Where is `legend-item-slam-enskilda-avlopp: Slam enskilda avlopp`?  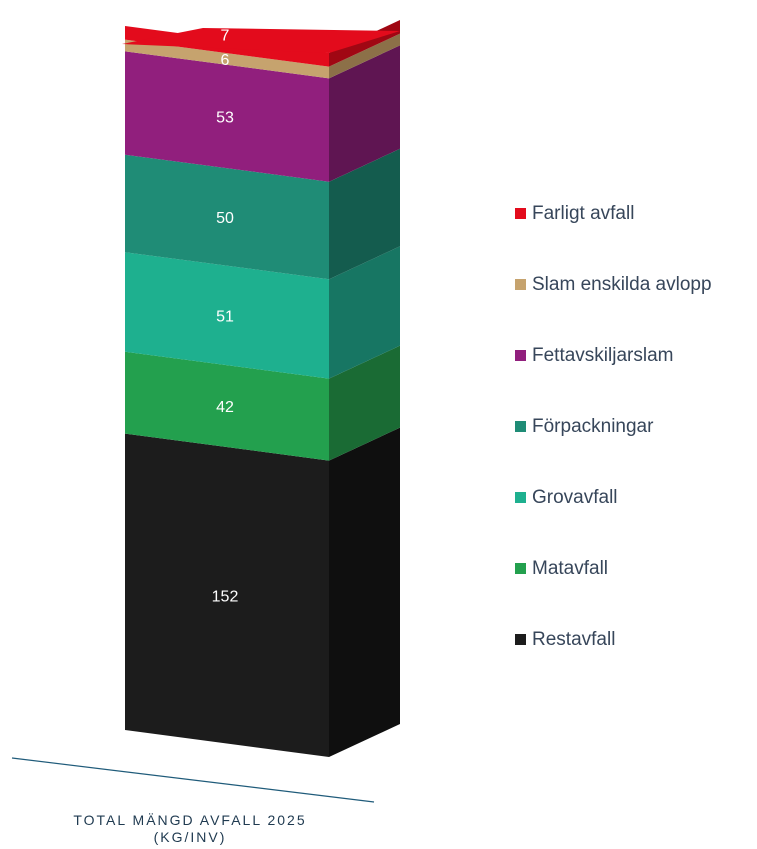
legend-item-slam-enskilda-avlopp: Slam enskilda avlopp is located at coordinates (635, 284).